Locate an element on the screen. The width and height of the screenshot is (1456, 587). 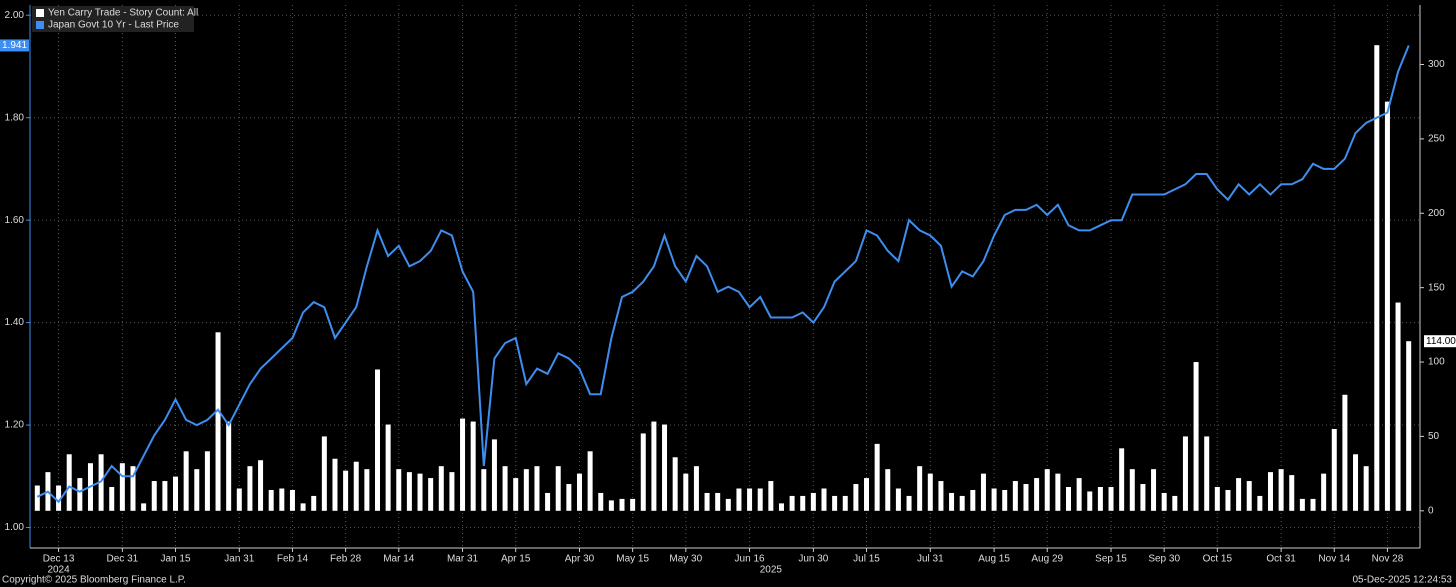
y-tick-label: 1.40 is located at coordinates (15, 322).